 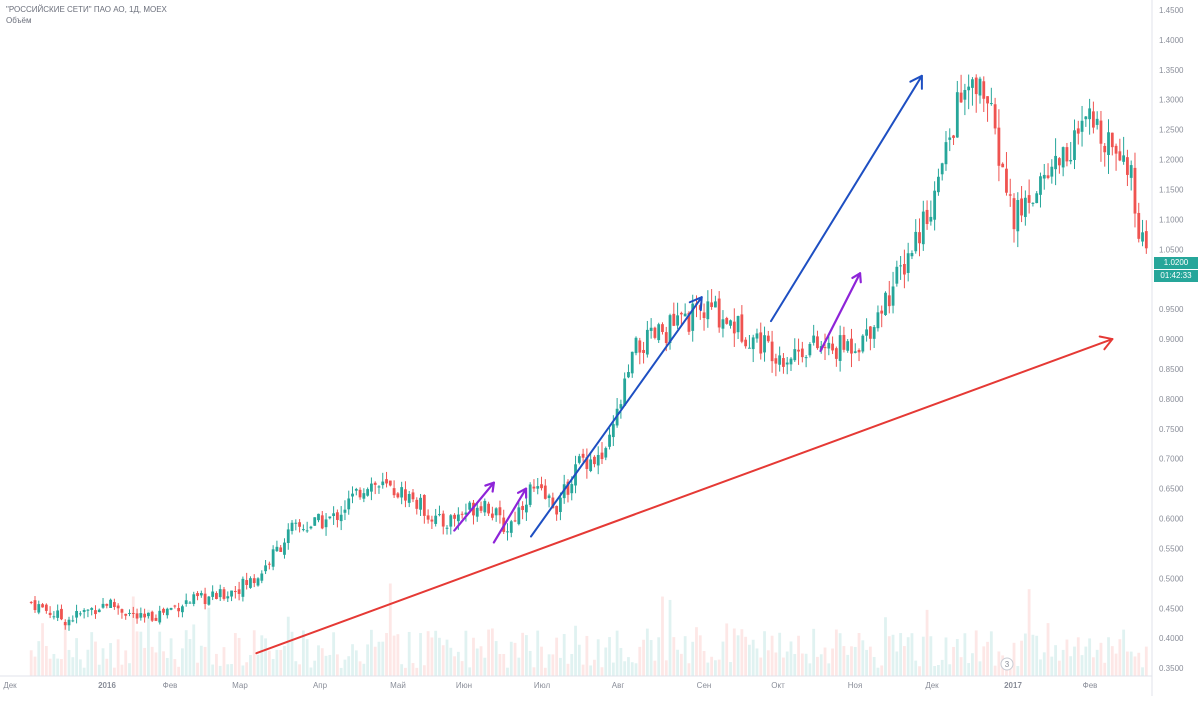 What do you see at coordinates (1171, 489) in the screenshot?
I see `y-tick-label: 0.6500` at bounding box center [1171, 489].